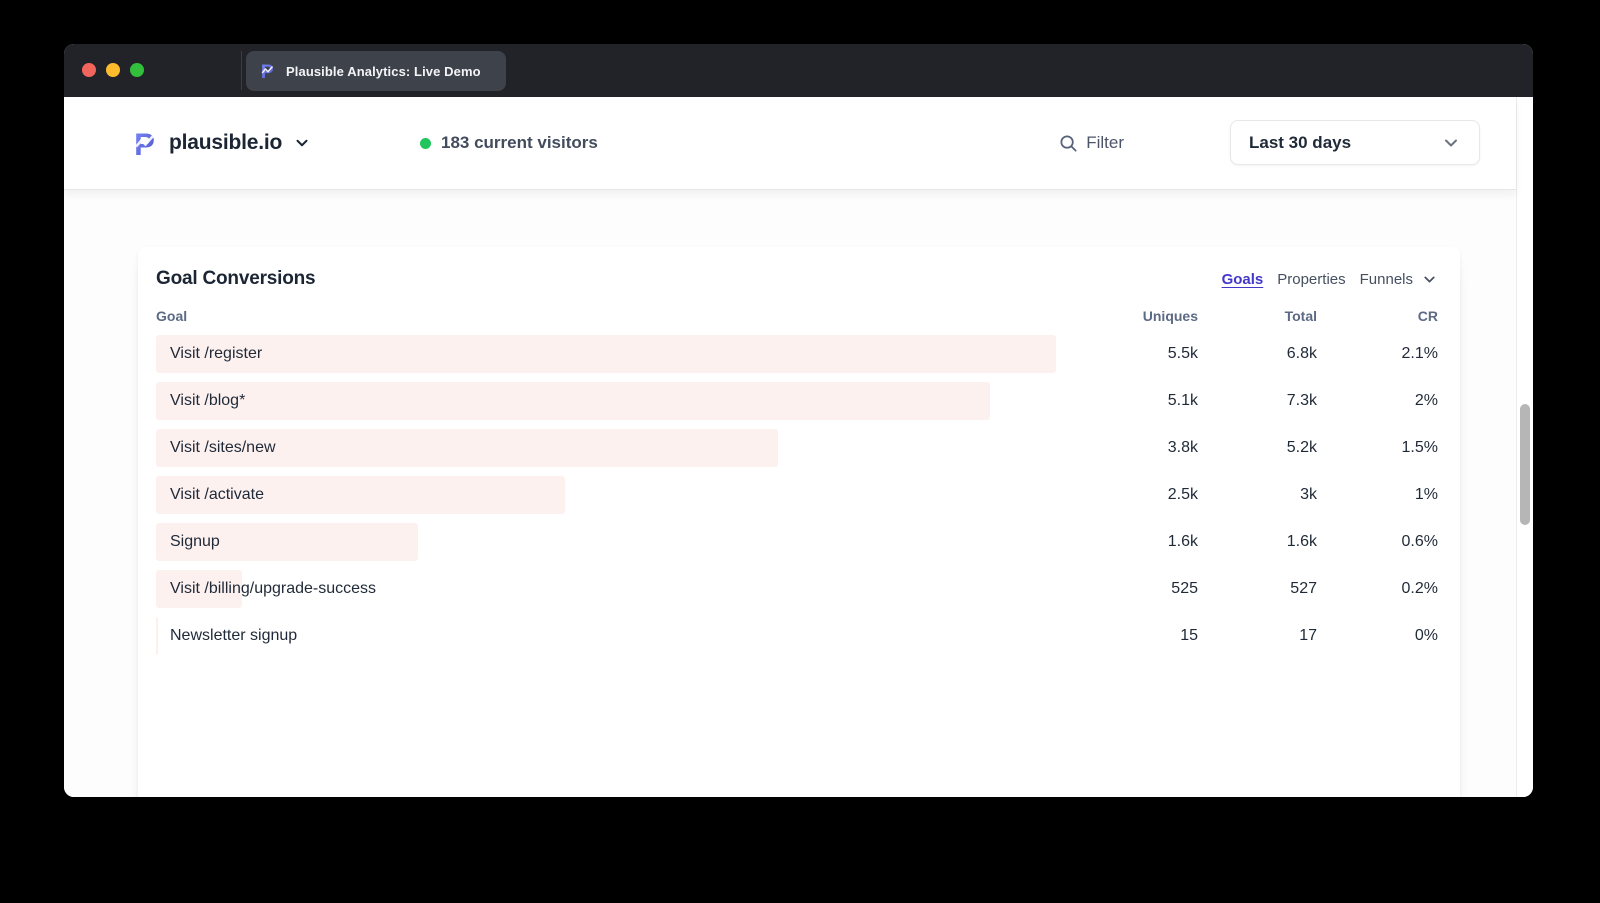  Describe the element at coordinates (137, 70) in the screenshot. I see `maximize-window-button` at that location.